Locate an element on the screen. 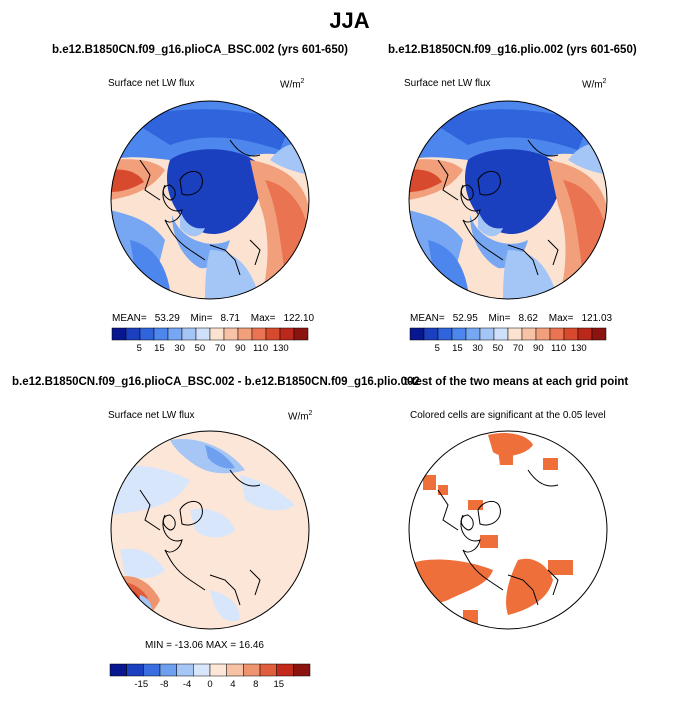  panel3-colorbar-tick-label: -8 is located at coordinates (164, 684).